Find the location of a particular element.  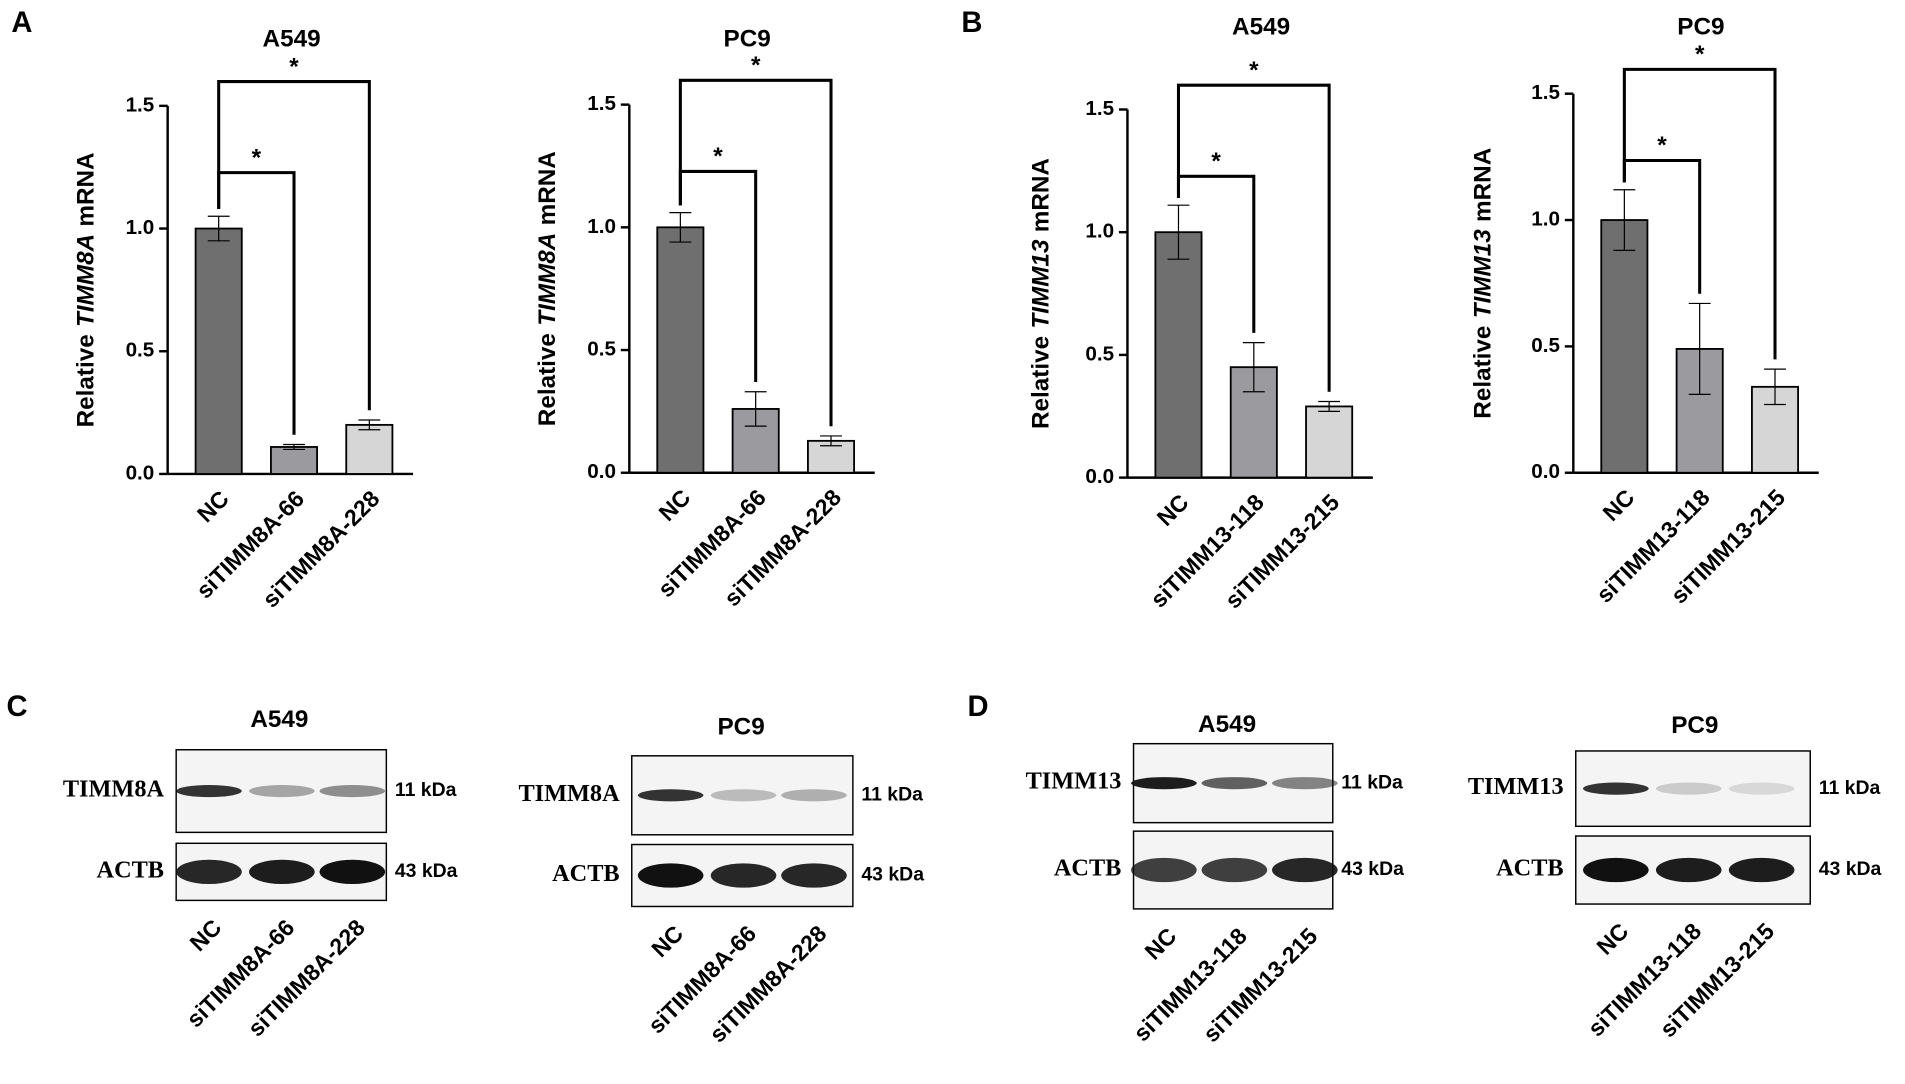

panel-letter: B is located at coordinates (971, 23).